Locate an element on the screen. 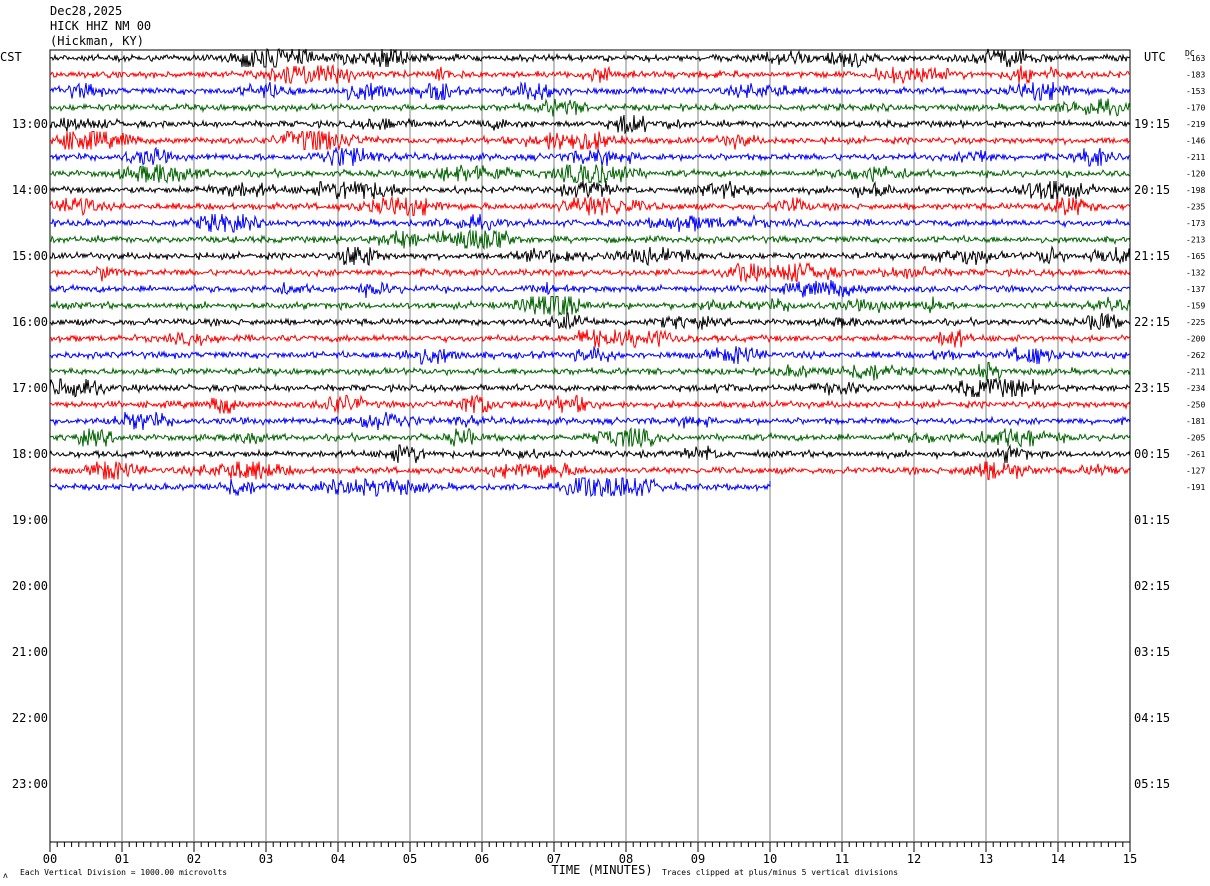 This screenshot has width=1210, height=886. dc-offset-label: -127 is located at coordinates (1195, 471).